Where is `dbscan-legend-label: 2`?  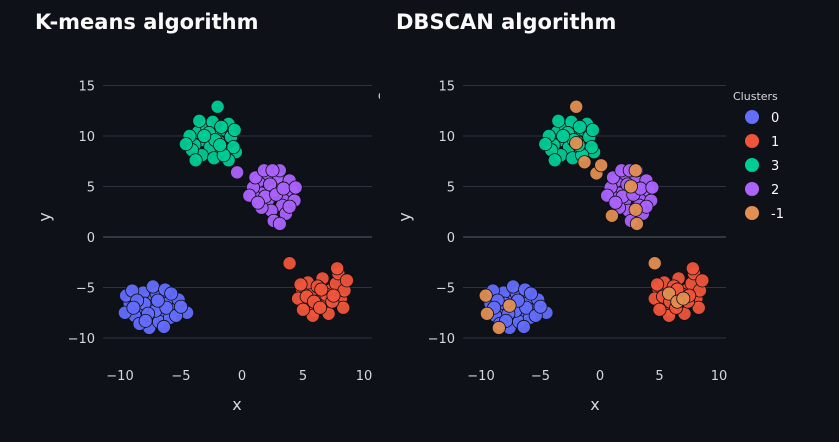
dbscan-legend-label: 2 is located at coordinates (775, 190).